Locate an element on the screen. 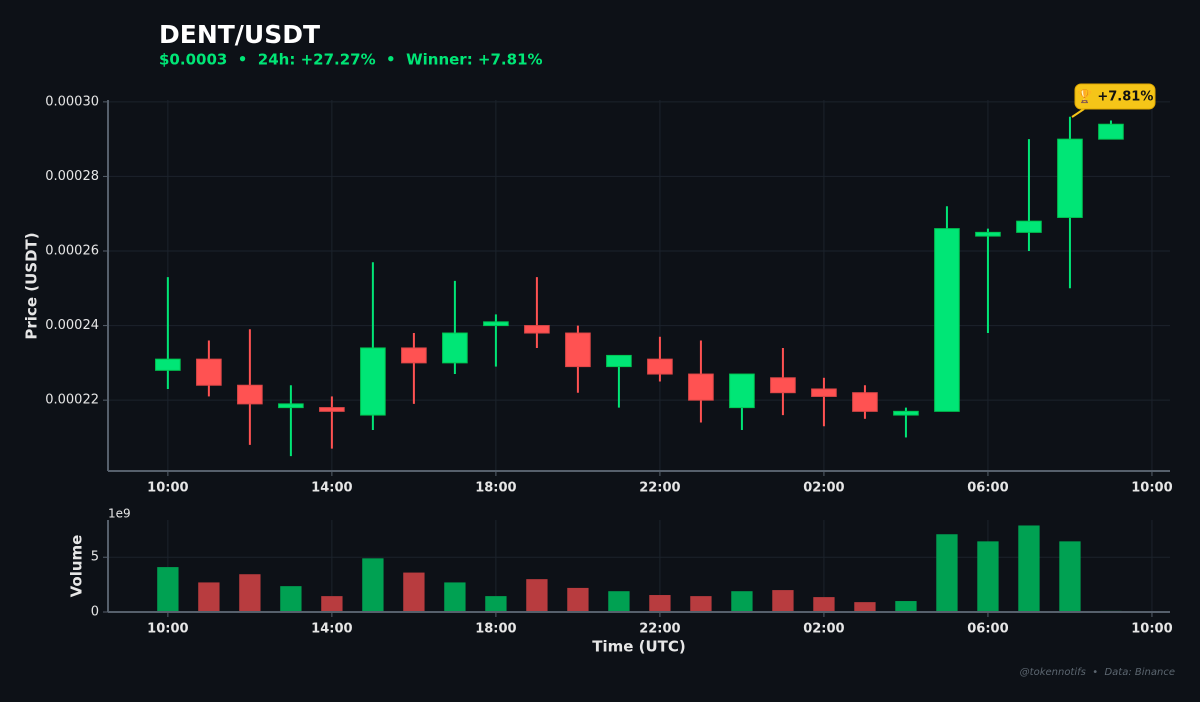  annotation-box is located at coordinates (1115, 96).